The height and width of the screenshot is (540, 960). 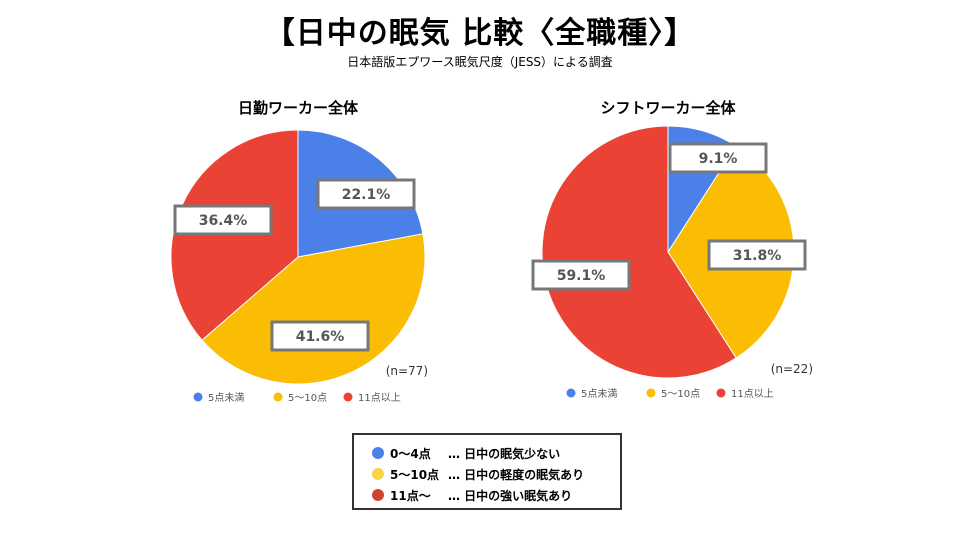 What do you see at coordinates (504, 453) in the screenshot?
I see `key-desc-low: … 日中の眠気少ない` at bounding box center [504, 453].